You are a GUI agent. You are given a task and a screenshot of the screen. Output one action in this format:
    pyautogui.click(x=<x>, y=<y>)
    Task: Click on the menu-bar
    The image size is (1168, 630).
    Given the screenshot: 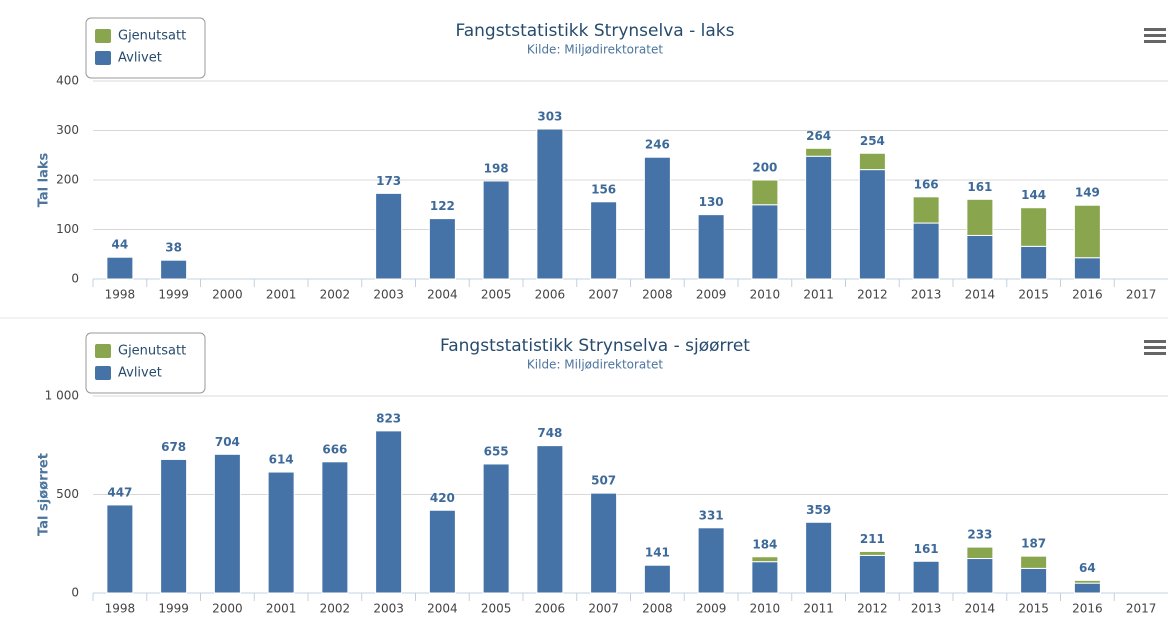 What is the action you would take?
    pyautogui.click(x=1155, y=41)
    